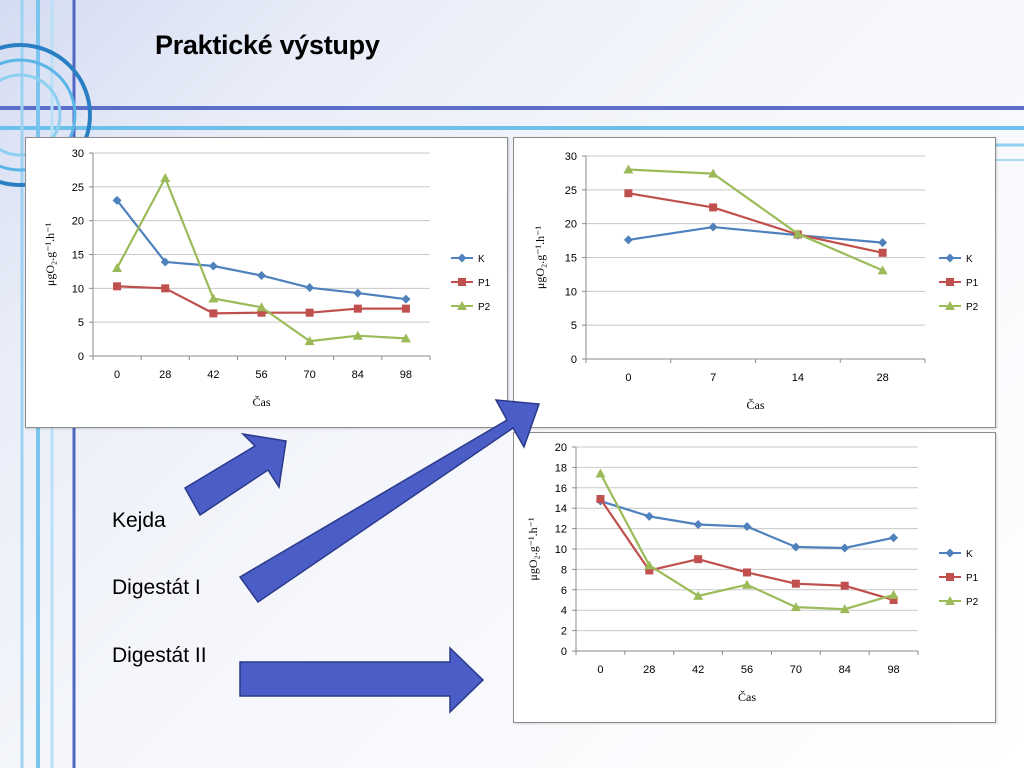  Describe the element at coordinates (262, 402) in the screenshot. I see `x-axis-title: Čas` at that location.